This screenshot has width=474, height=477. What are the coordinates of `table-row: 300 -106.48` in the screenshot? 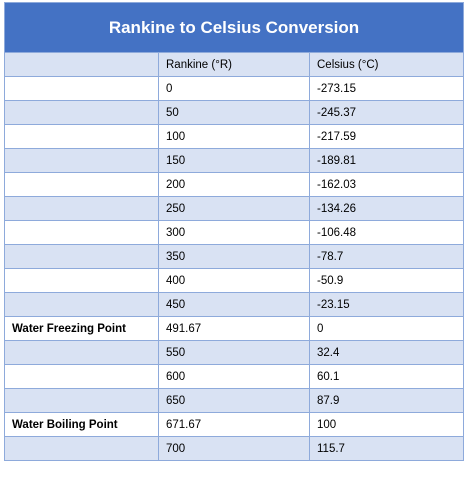 It's located at (234, 232).